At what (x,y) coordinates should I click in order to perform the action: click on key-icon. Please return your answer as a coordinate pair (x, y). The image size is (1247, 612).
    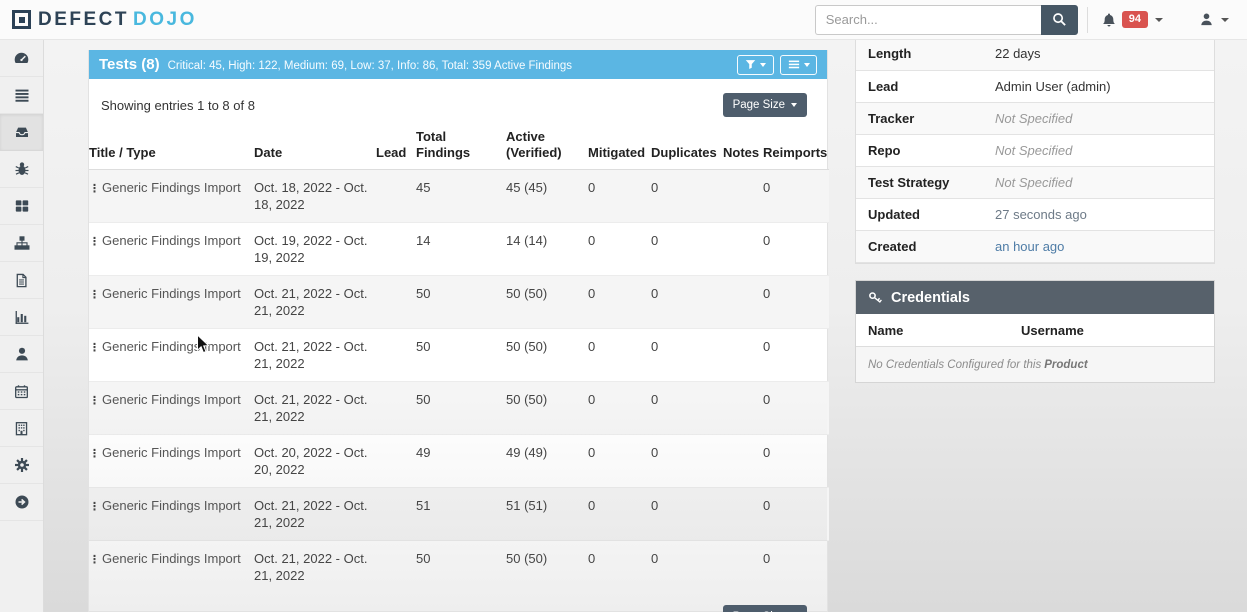
    Looking at the image, I should click on (875, 297).